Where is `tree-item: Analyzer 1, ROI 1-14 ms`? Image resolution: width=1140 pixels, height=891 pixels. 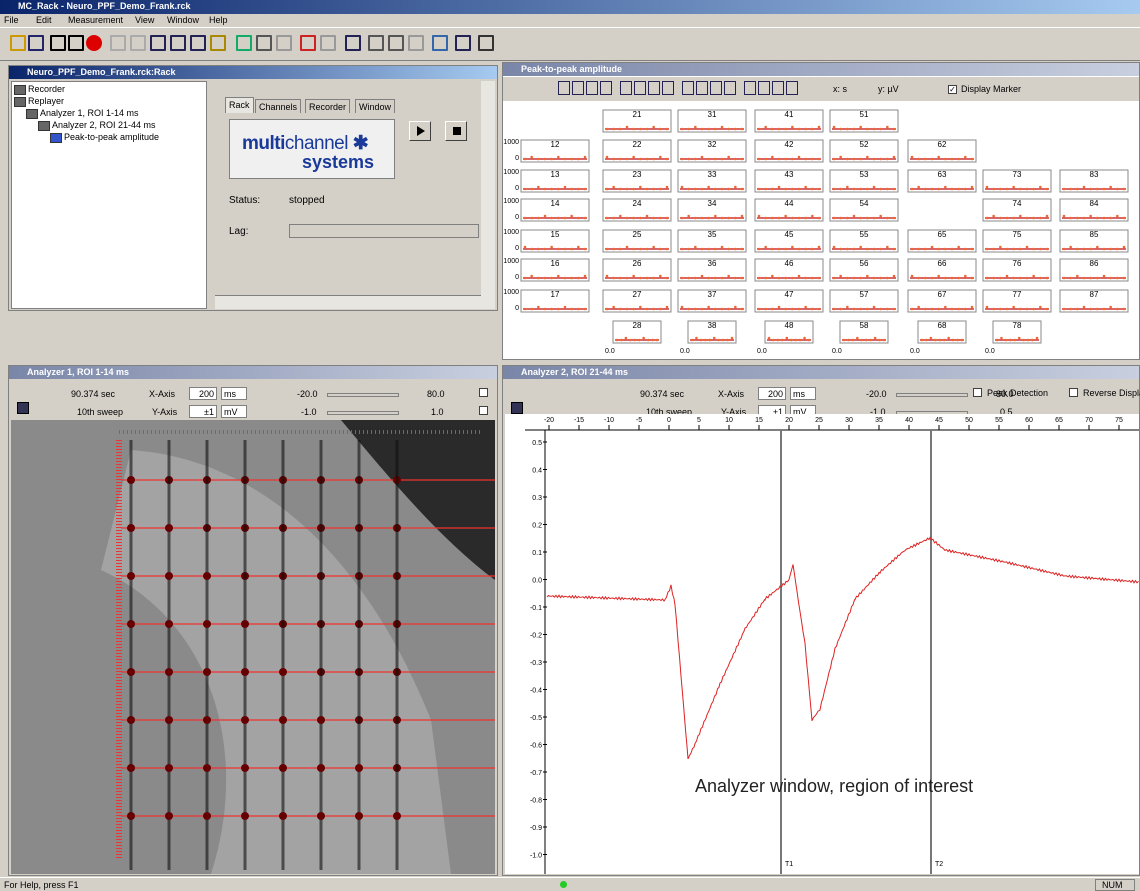 tree-item: Analyzer 1, ROI 1-14 ms is located at coordinates (89, 113).